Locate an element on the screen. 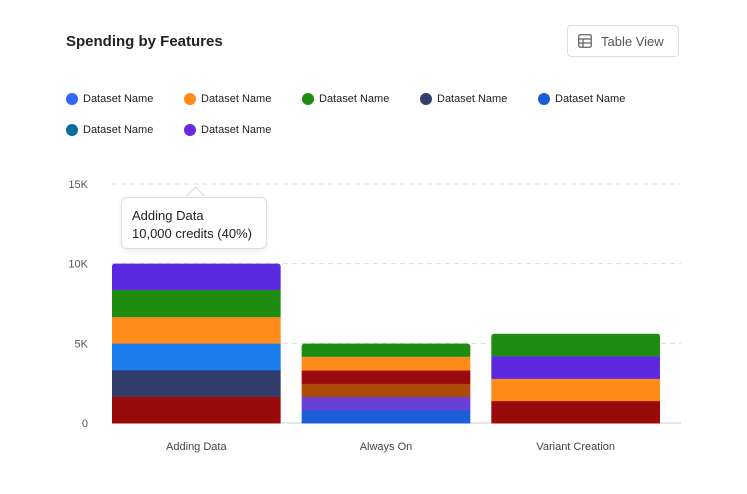 The width and height of the screenshot is (747, 494). table-view-button: Table View is located at coordinates (623, 41).